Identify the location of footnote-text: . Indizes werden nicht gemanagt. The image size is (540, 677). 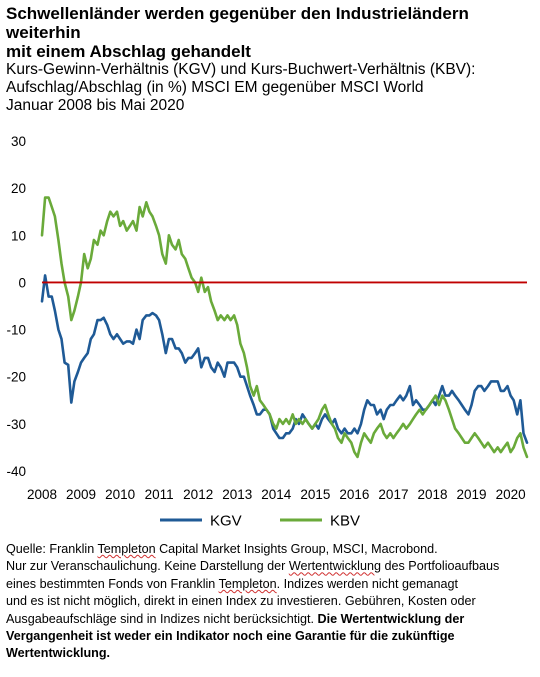
(367, 583).